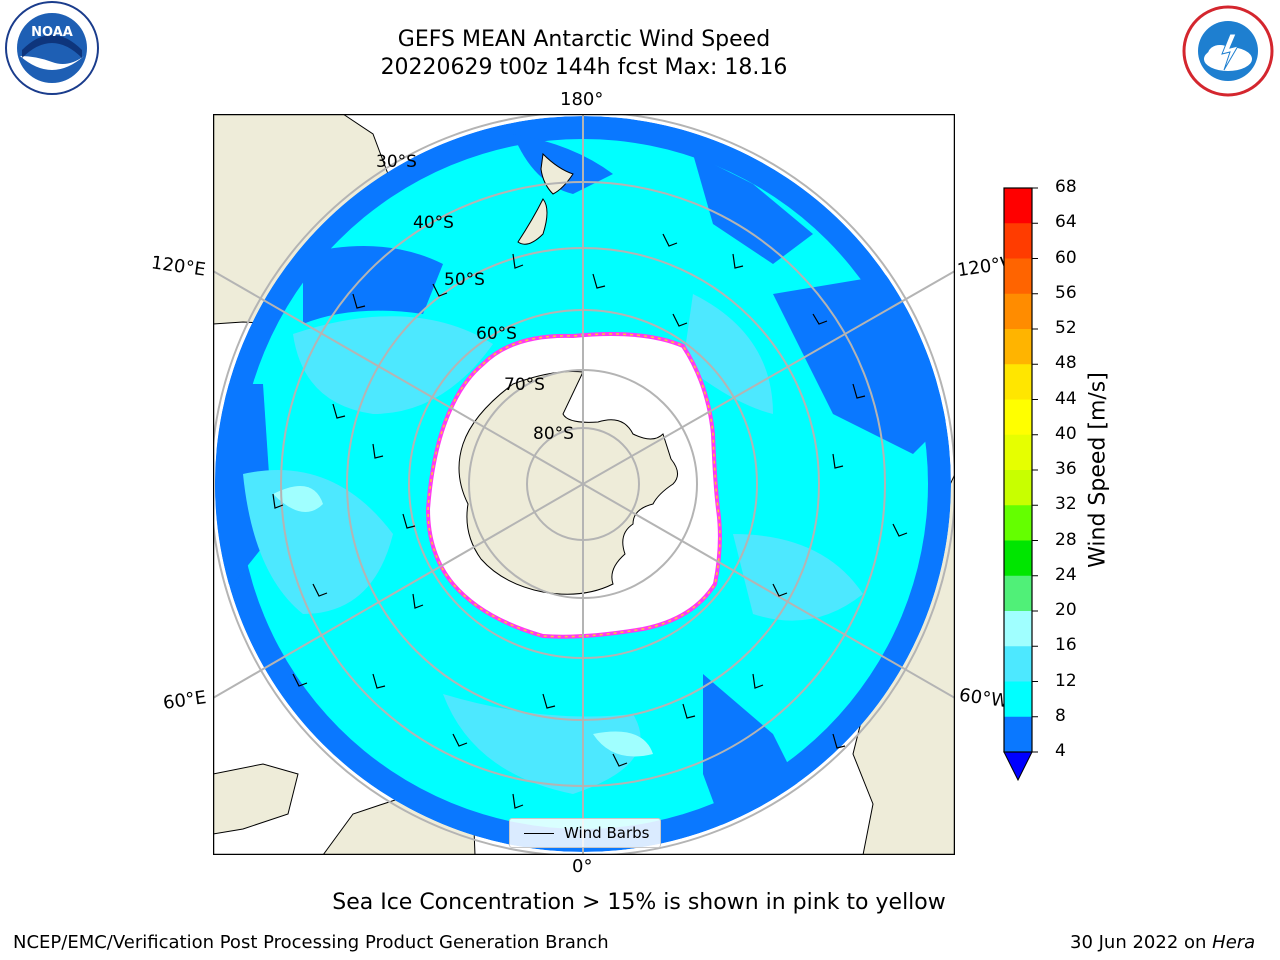 Image resolution: width=1280 pixels, height=960 pixels. I want to click on legend-line-swatch, so click(539, 833).